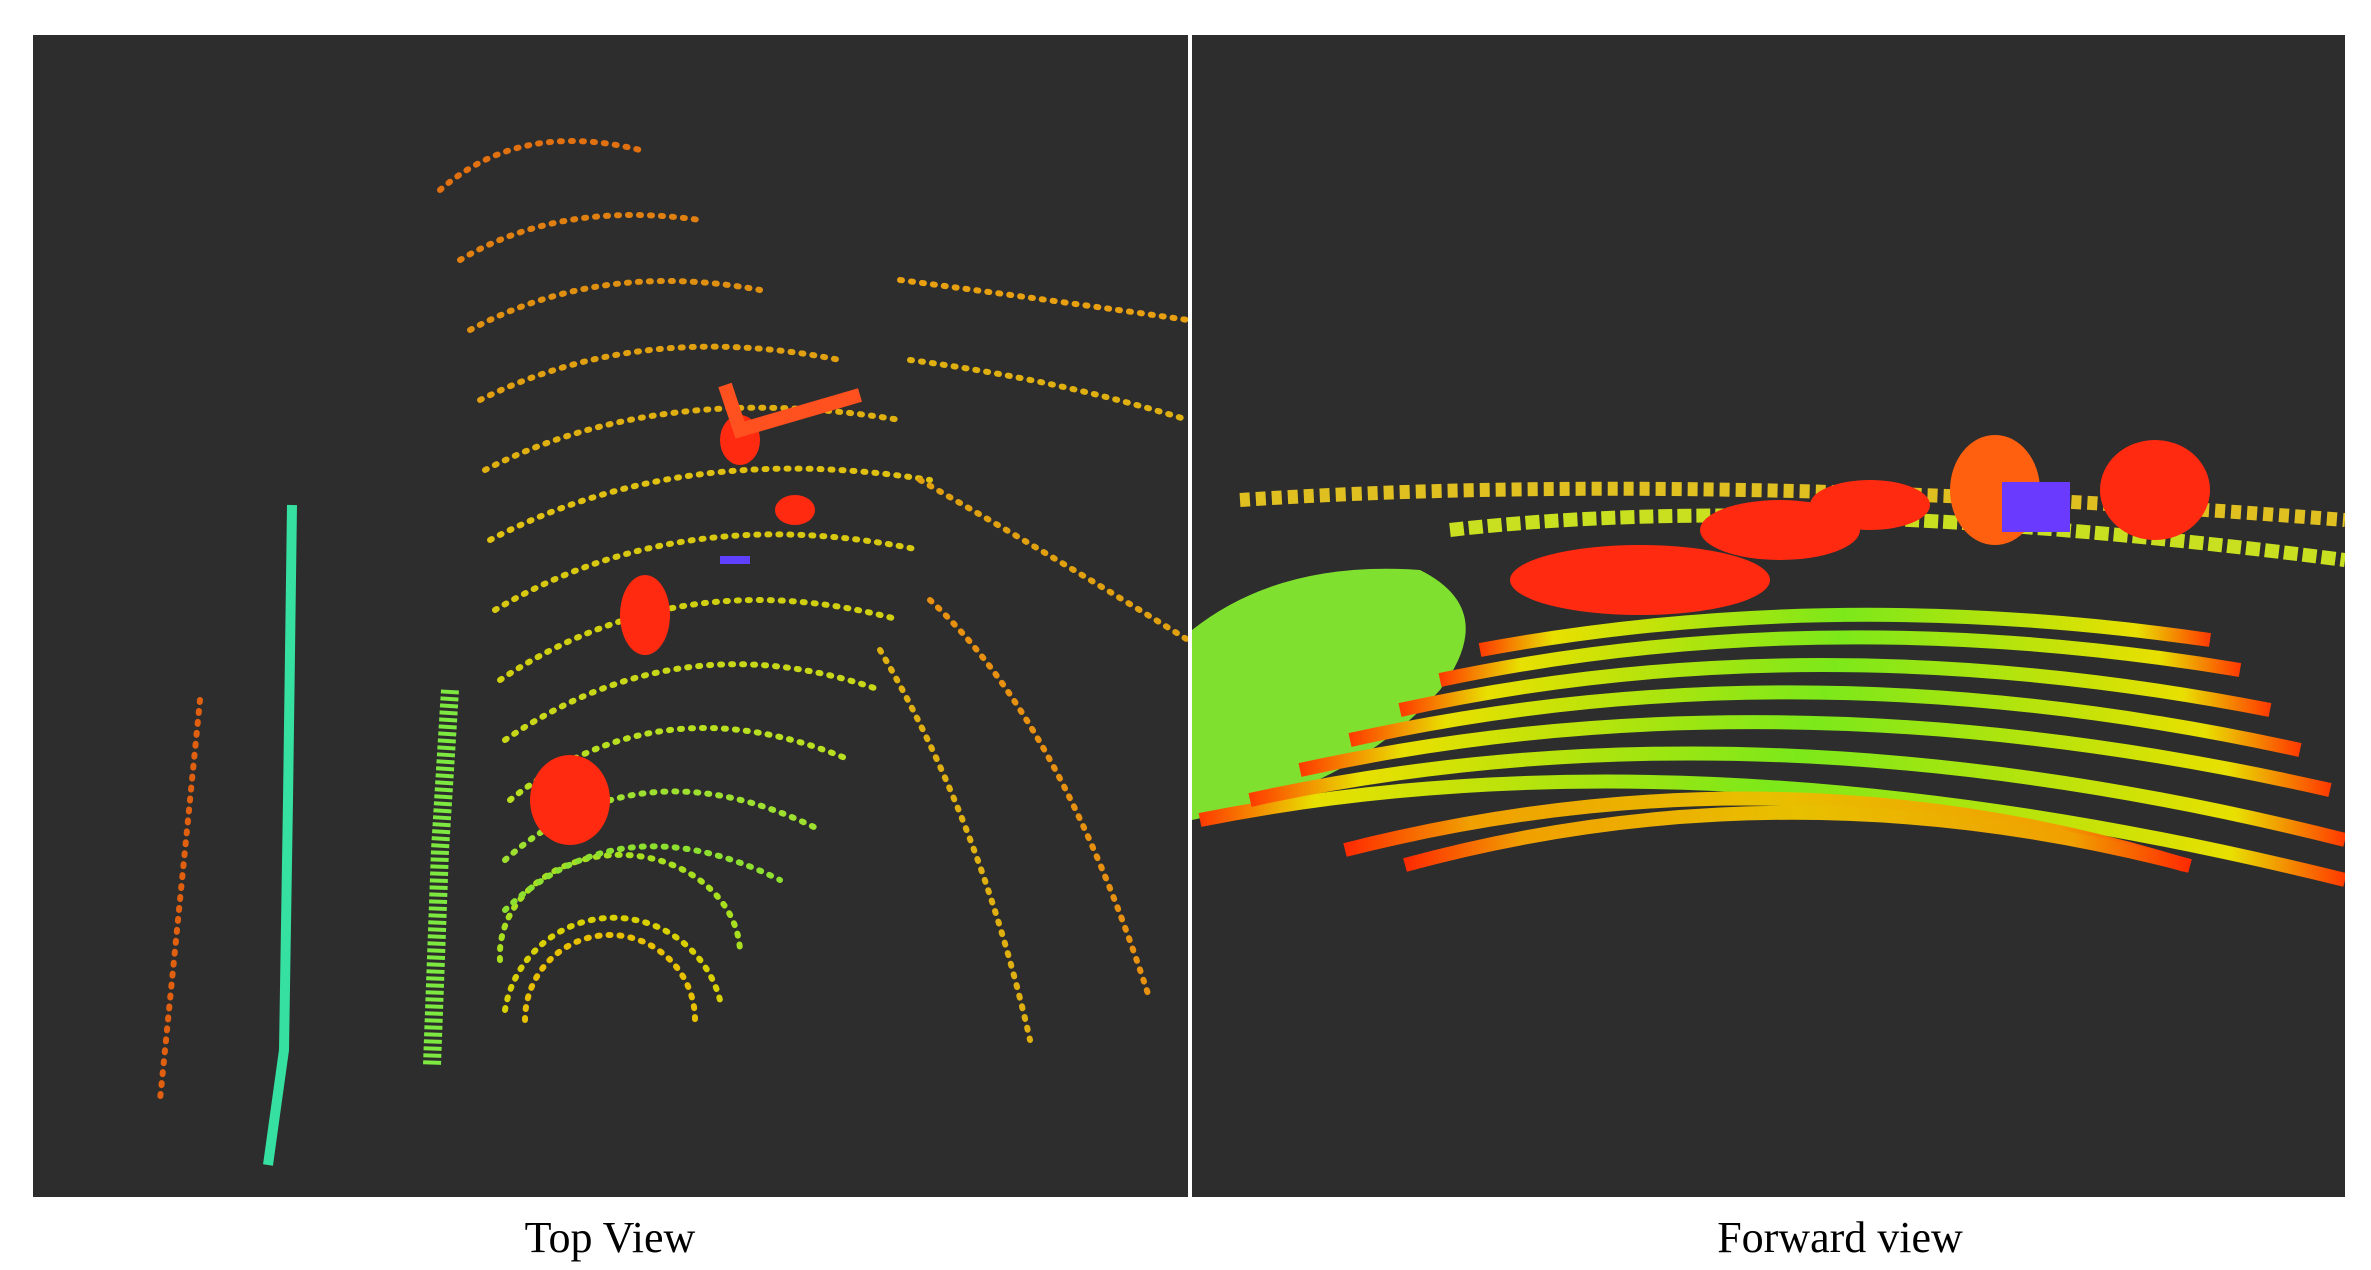 This screenshot has height=1270, width=2371. What do you see at coordinates (280, 835) in the screenshot?
I see `curb-streak` at bounding box center [280, 835].